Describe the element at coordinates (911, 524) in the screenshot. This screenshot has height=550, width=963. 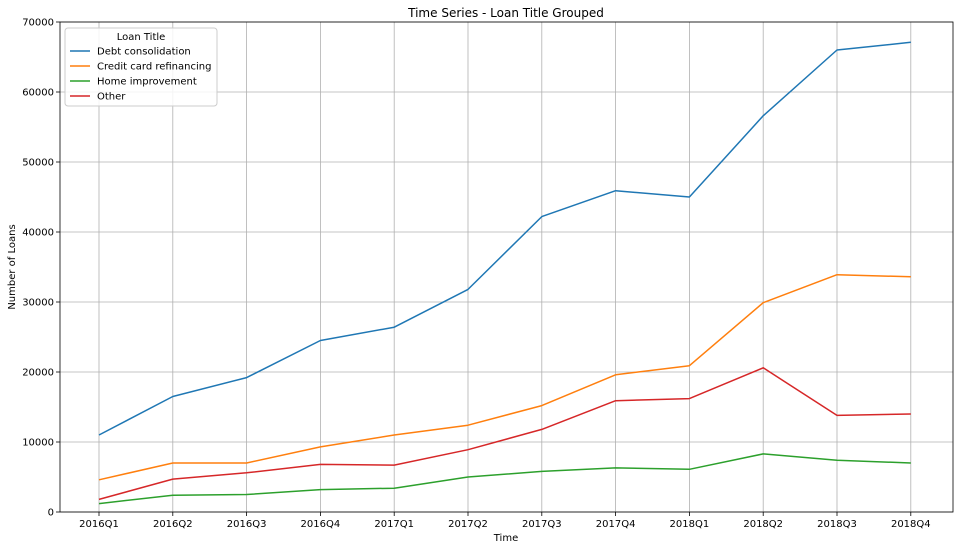
I see `x-tick-label: 2018Q4` at that location.